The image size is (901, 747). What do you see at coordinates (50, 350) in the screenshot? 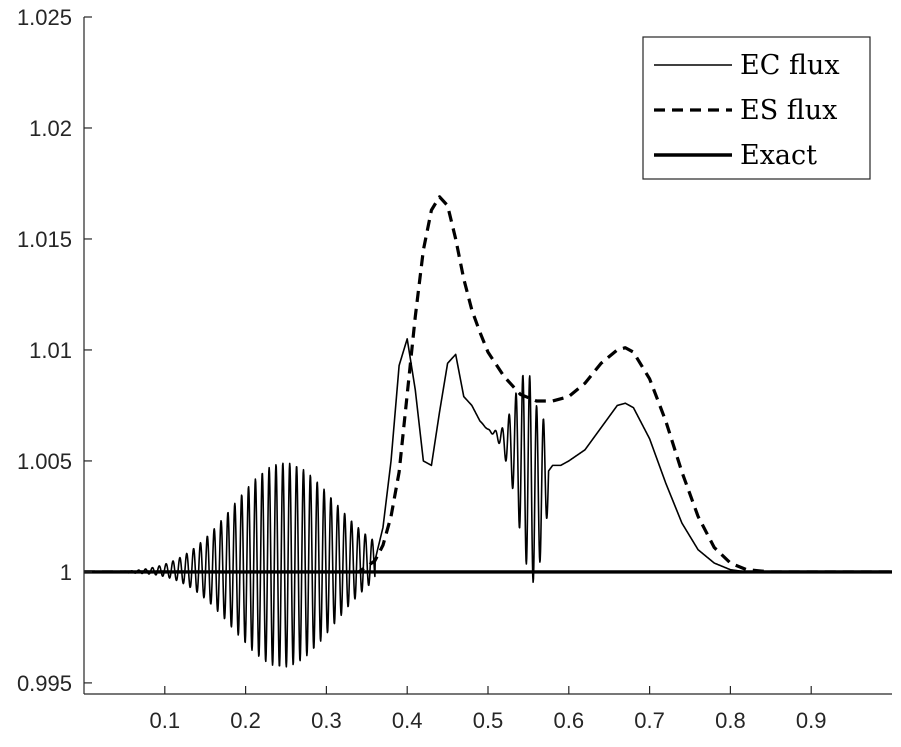
I see `y-tick-label: 1.01` at bounding box center [50, 350].